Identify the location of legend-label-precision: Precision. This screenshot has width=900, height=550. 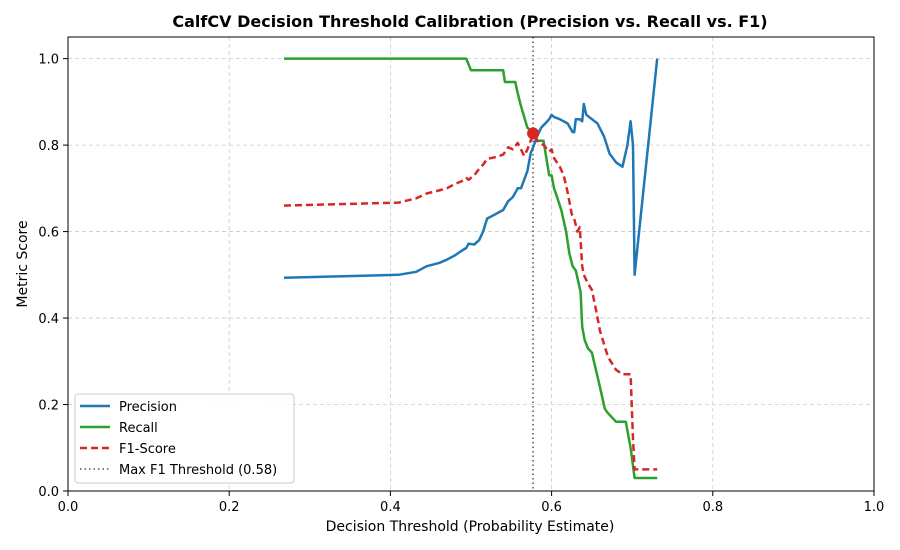
(148, 407).